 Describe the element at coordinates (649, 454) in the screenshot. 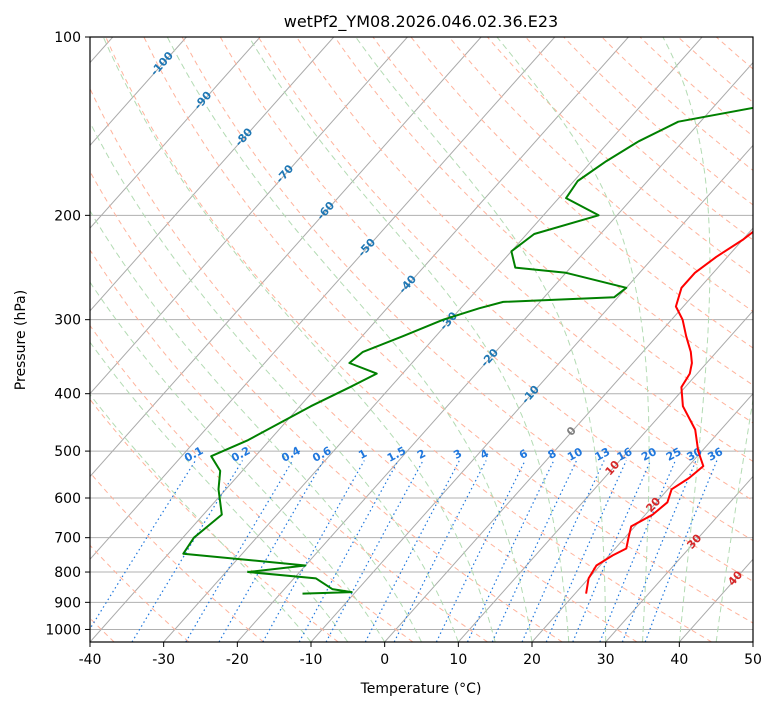

I see `mixing-ratio-label: 20` at that location.